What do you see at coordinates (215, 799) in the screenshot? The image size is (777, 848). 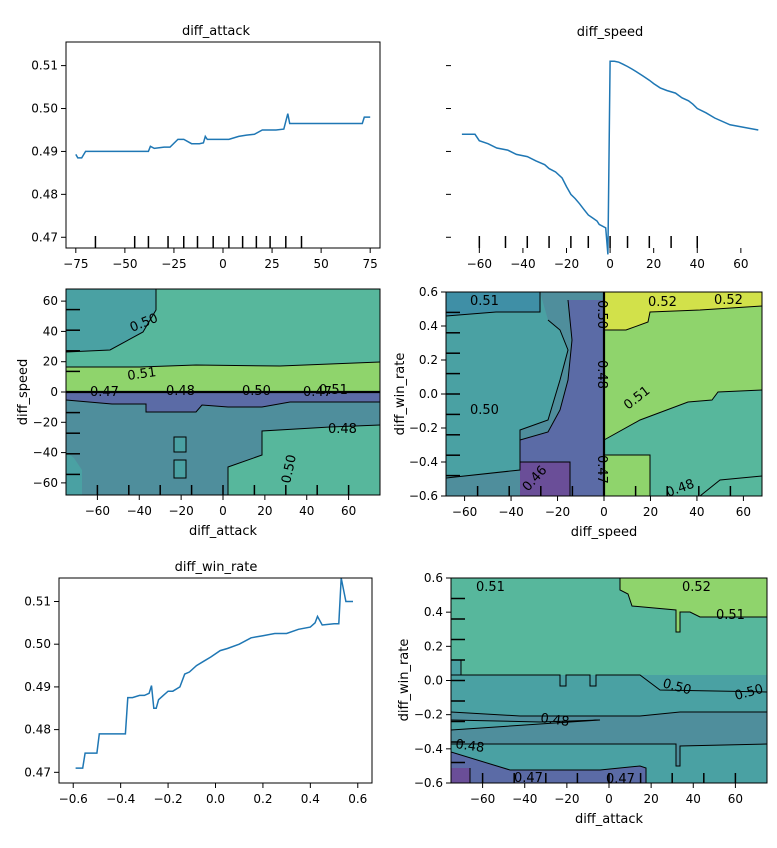 I see `x-tick-label: 0.0` at bounding box center [215, 799].